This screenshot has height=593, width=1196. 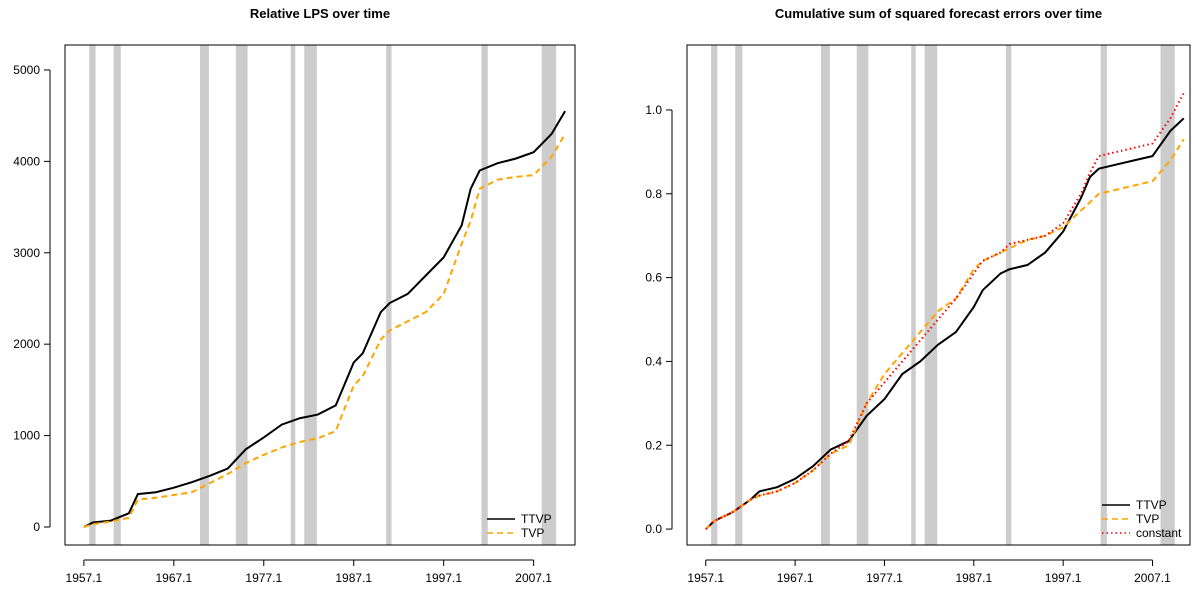 What do you see at coordinates (653, 529) in the screenshot?
I see `y-tick-label: 0.0` at bounding box center [653, 529].